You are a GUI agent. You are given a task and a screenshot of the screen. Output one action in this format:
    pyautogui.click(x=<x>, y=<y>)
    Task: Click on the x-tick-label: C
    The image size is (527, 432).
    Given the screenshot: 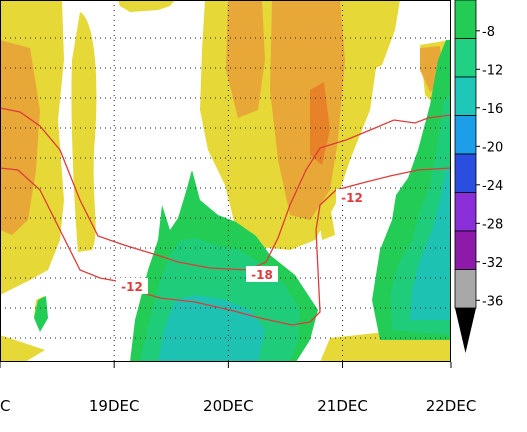 What is the action you would take?
    pyautogui.click(x=5, y=406)
    